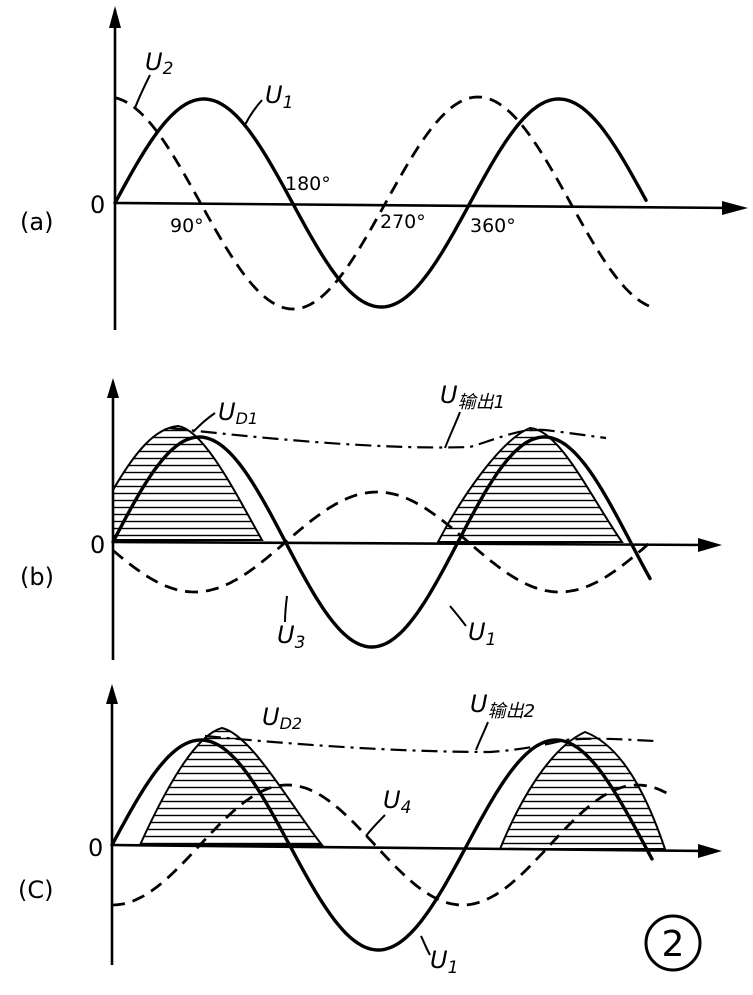  What do you see at coordinates (482, 634) in the screenshot?
I see `panel-b-u1-label: U1` at bounding box center [482, 634].